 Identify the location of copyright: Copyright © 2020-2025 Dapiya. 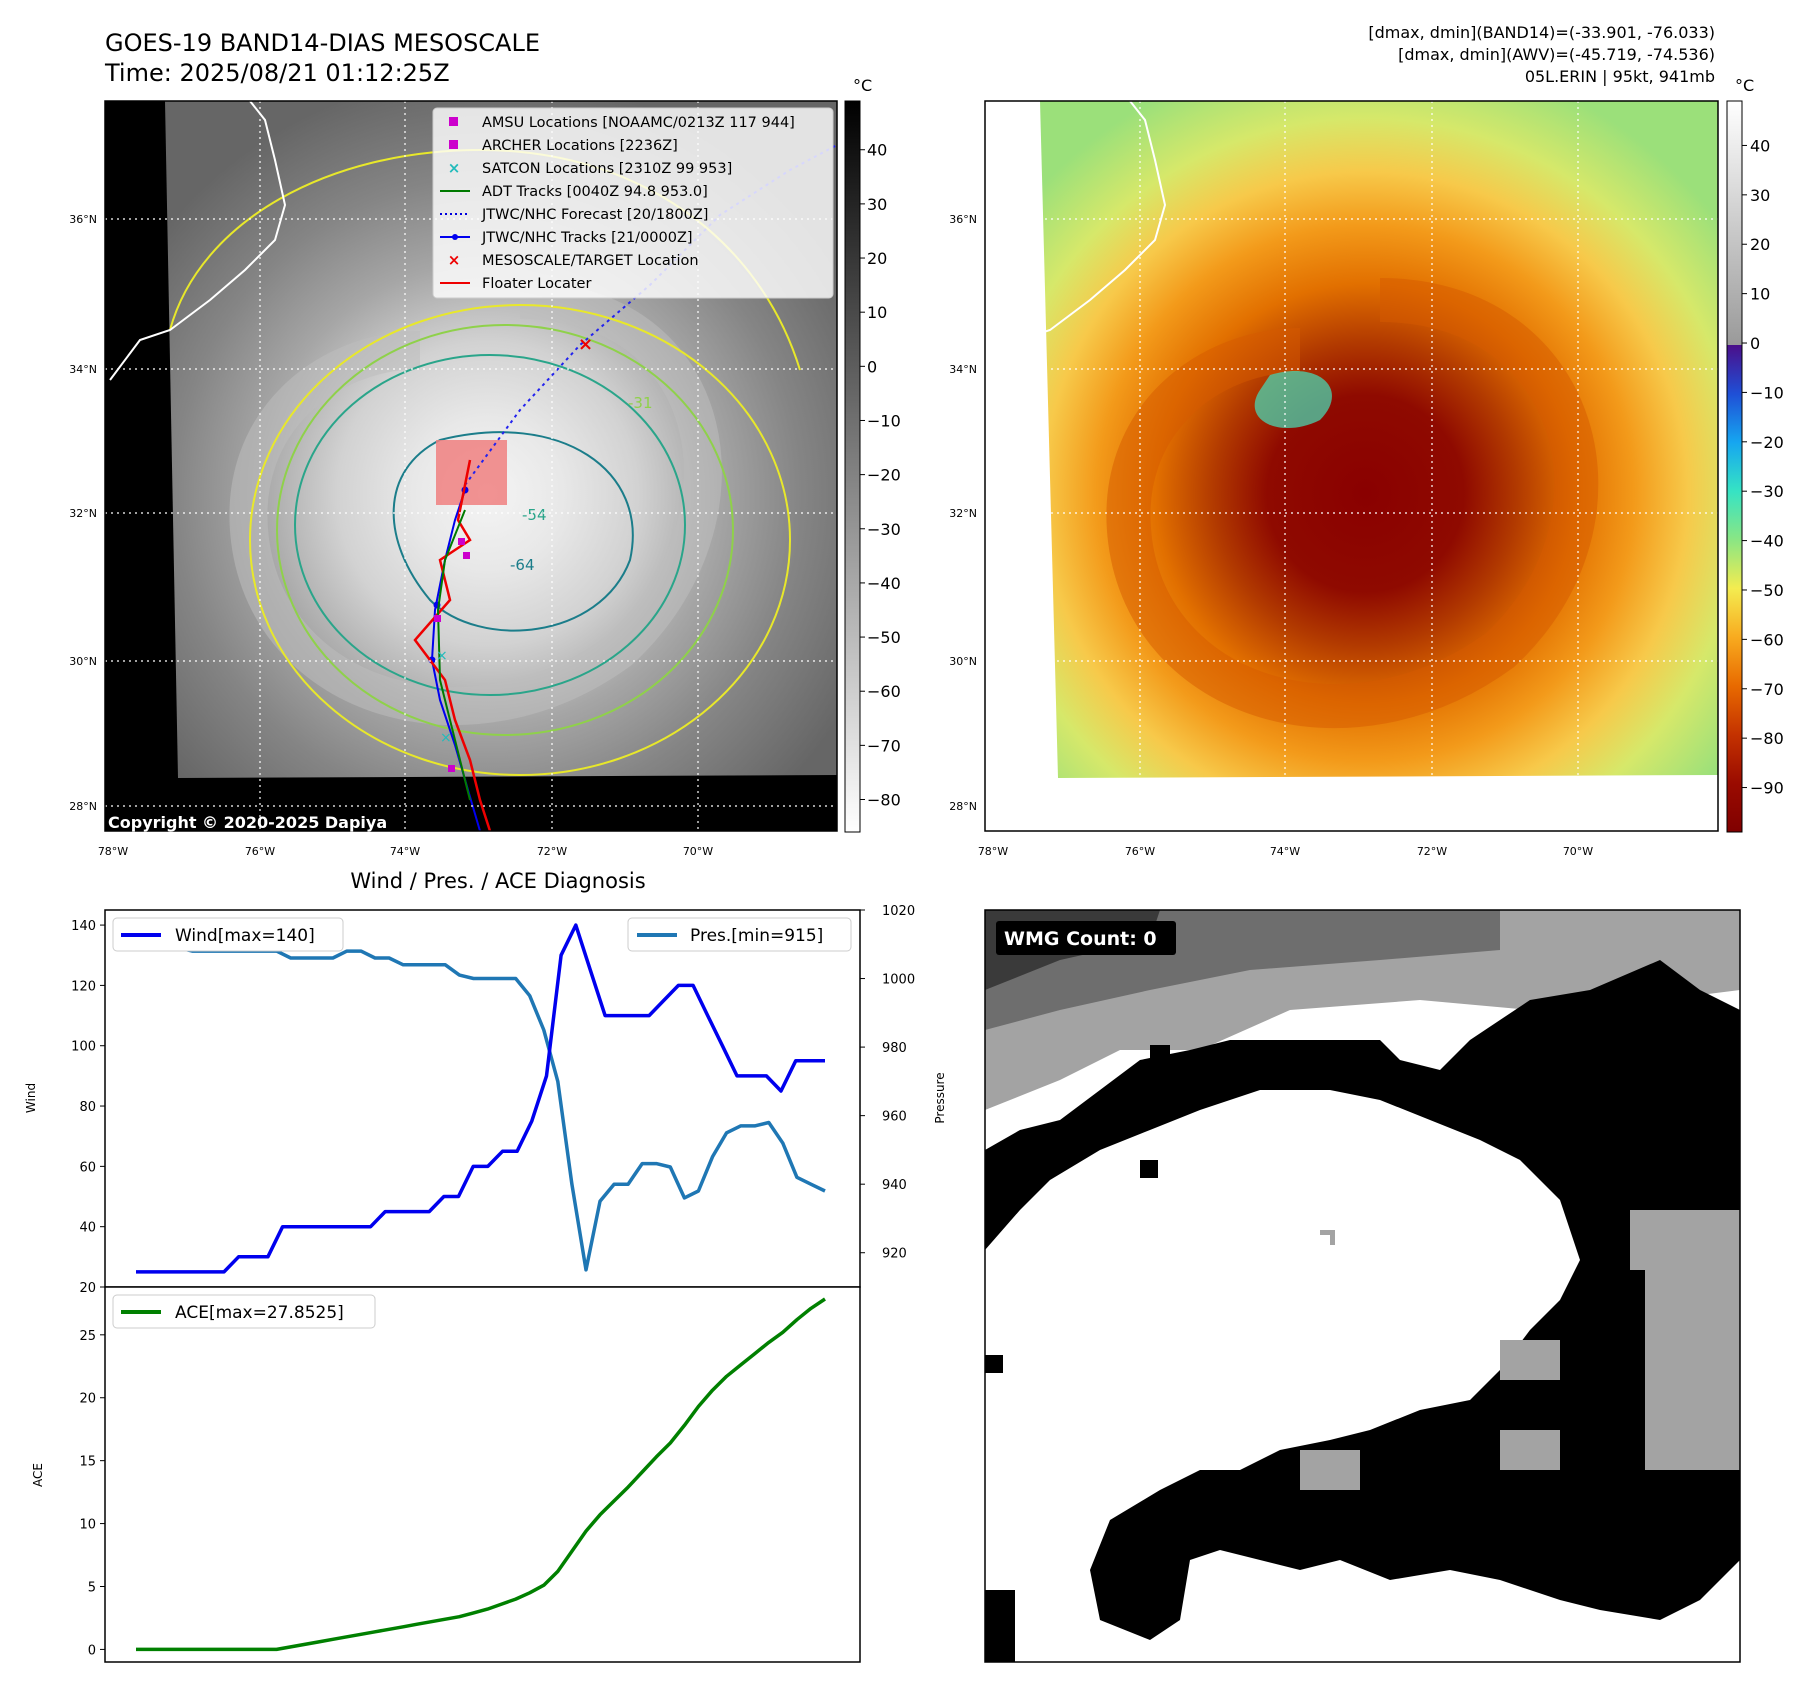
(247, 822).